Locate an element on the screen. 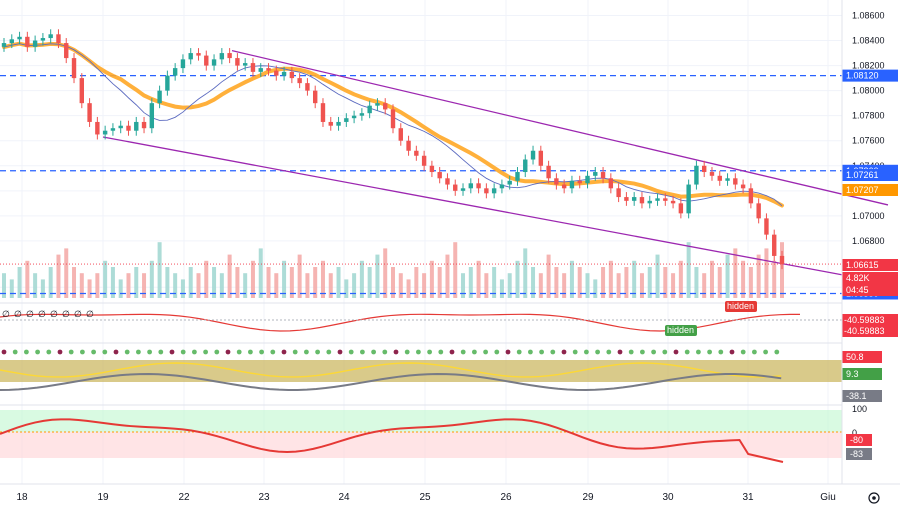 This screenshot has width=900, height=510. volume-bars is located at coordinates (393, 270).